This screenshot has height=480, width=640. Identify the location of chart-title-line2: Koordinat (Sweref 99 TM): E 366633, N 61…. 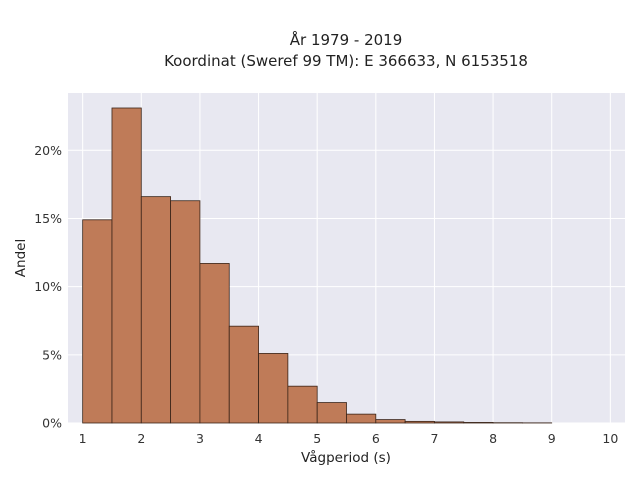
(346, 61).